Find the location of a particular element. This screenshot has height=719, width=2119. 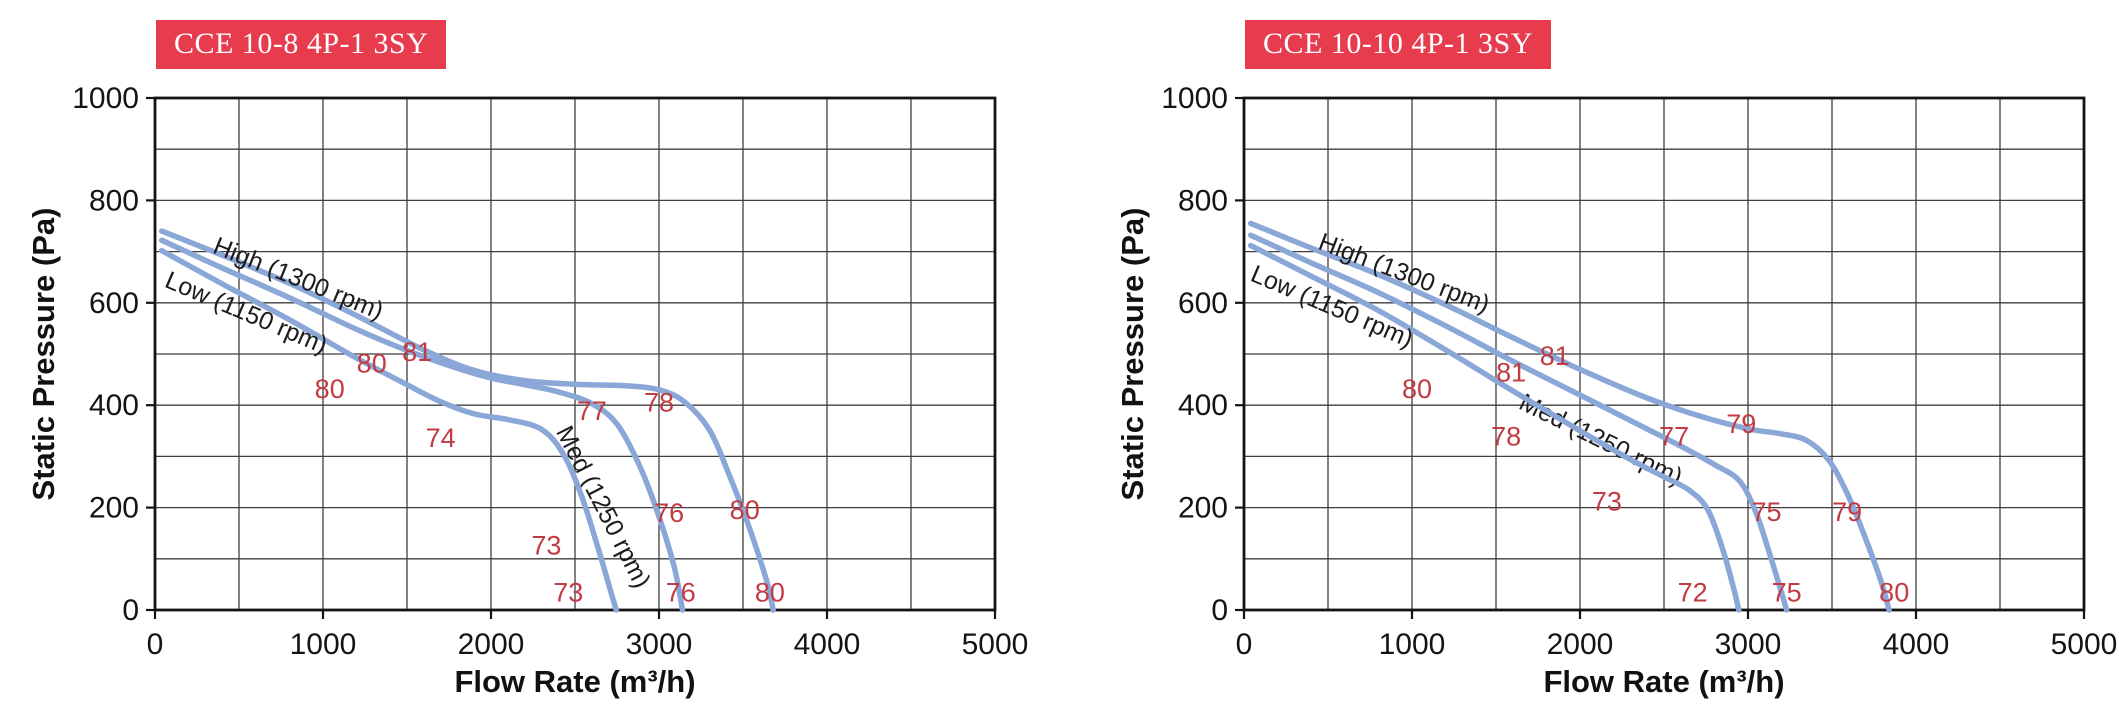

sound-level-label: 72 is located at coordinates (1693, 593).